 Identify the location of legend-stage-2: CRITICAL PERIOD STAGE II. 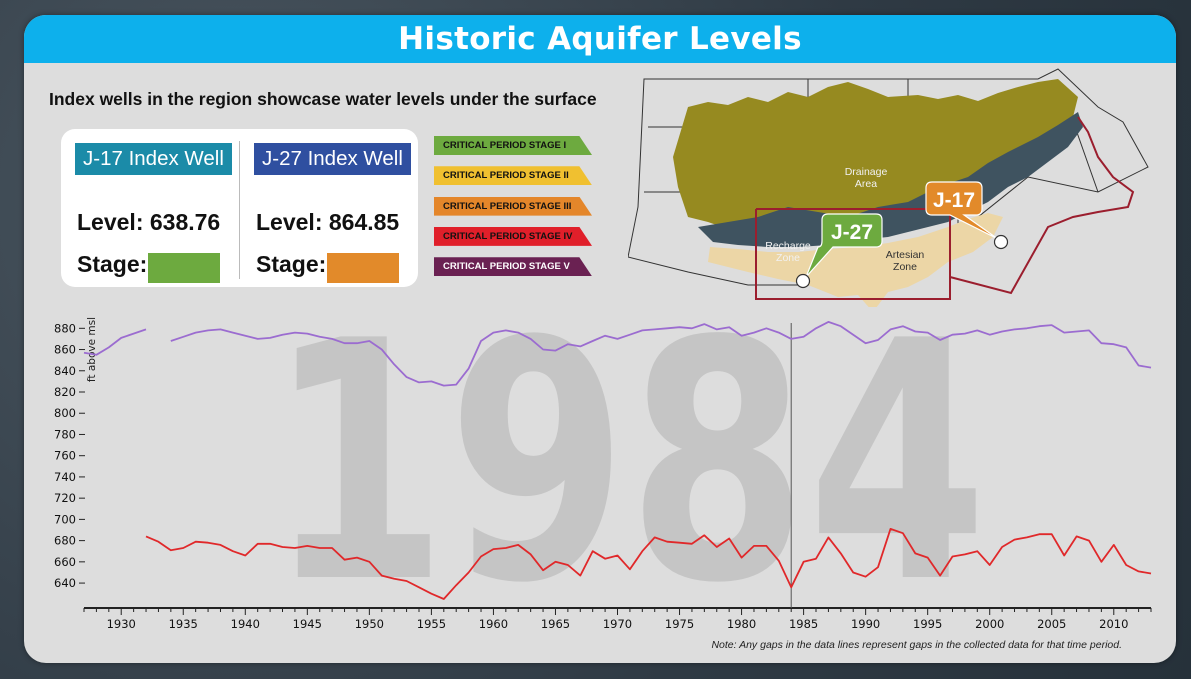
(513, 176).